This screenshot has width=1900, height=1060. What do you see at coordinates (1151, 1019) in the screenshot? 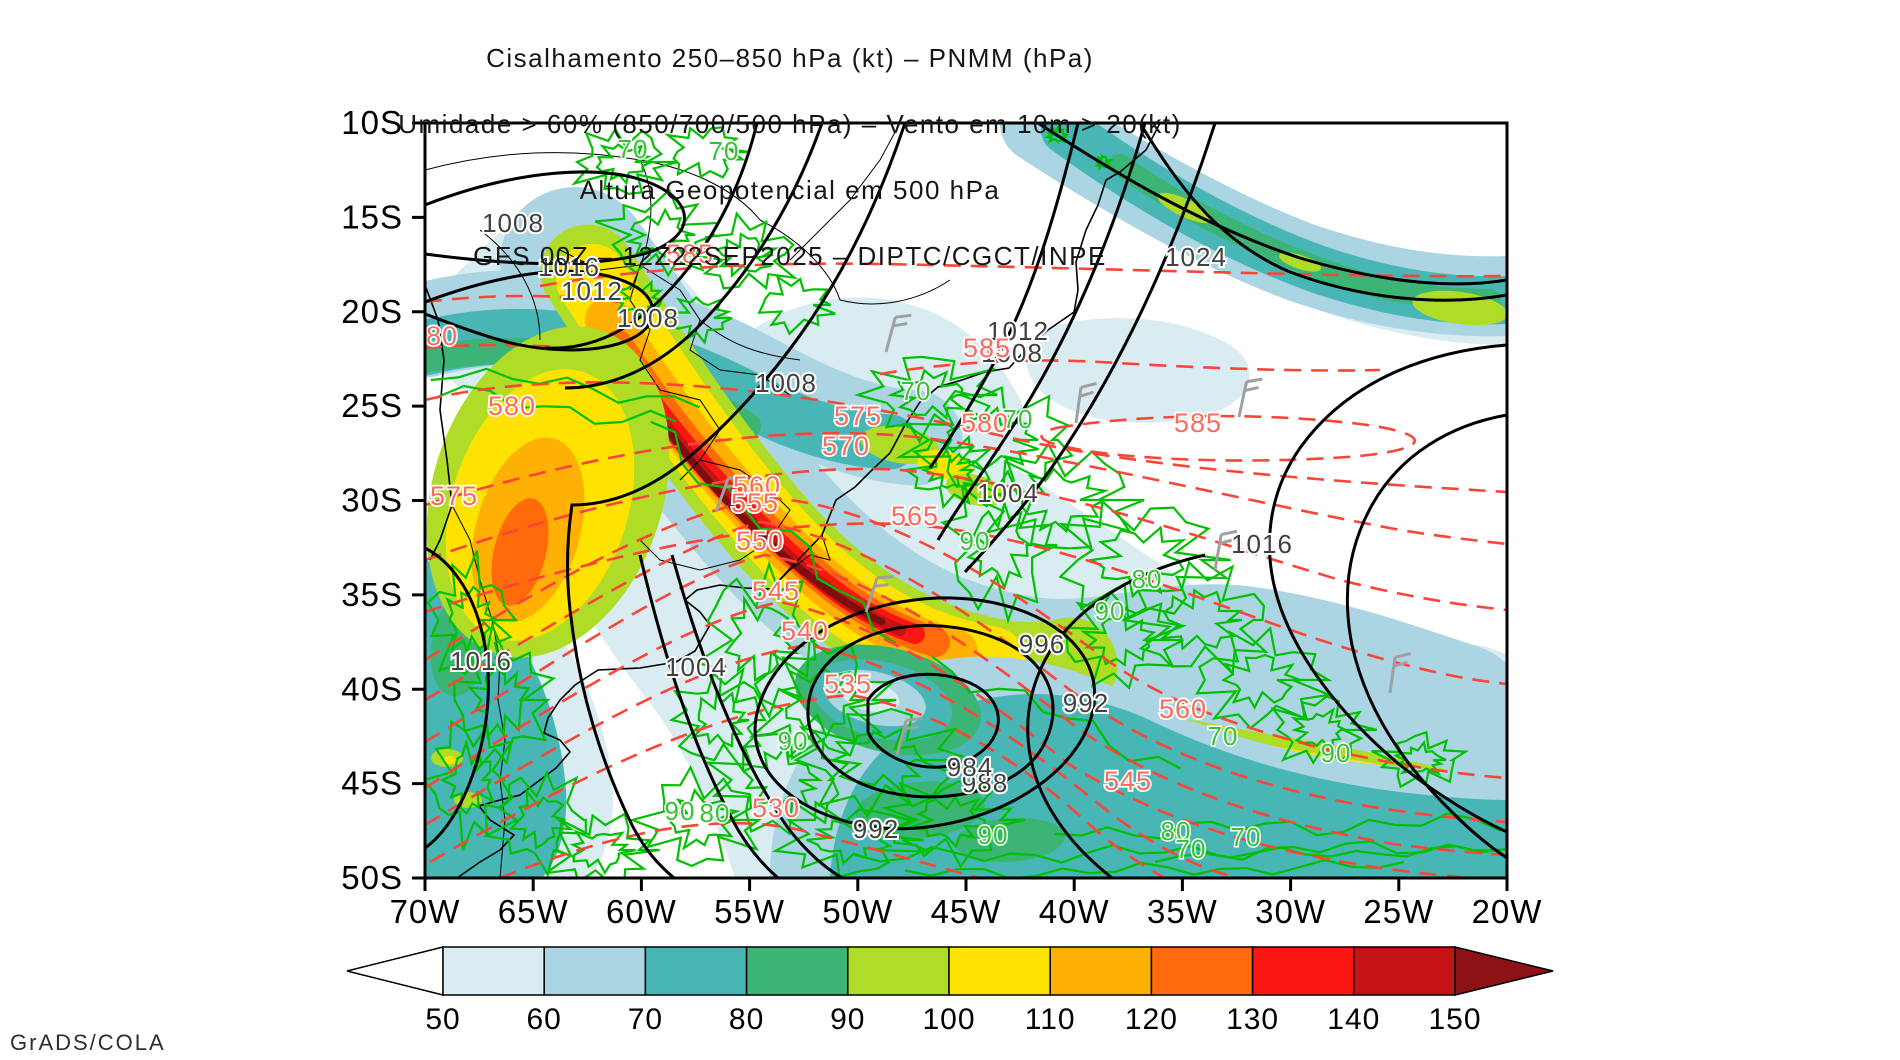
I see `colorbar-tick-label: 120` at bounding box center [1151, 1019].